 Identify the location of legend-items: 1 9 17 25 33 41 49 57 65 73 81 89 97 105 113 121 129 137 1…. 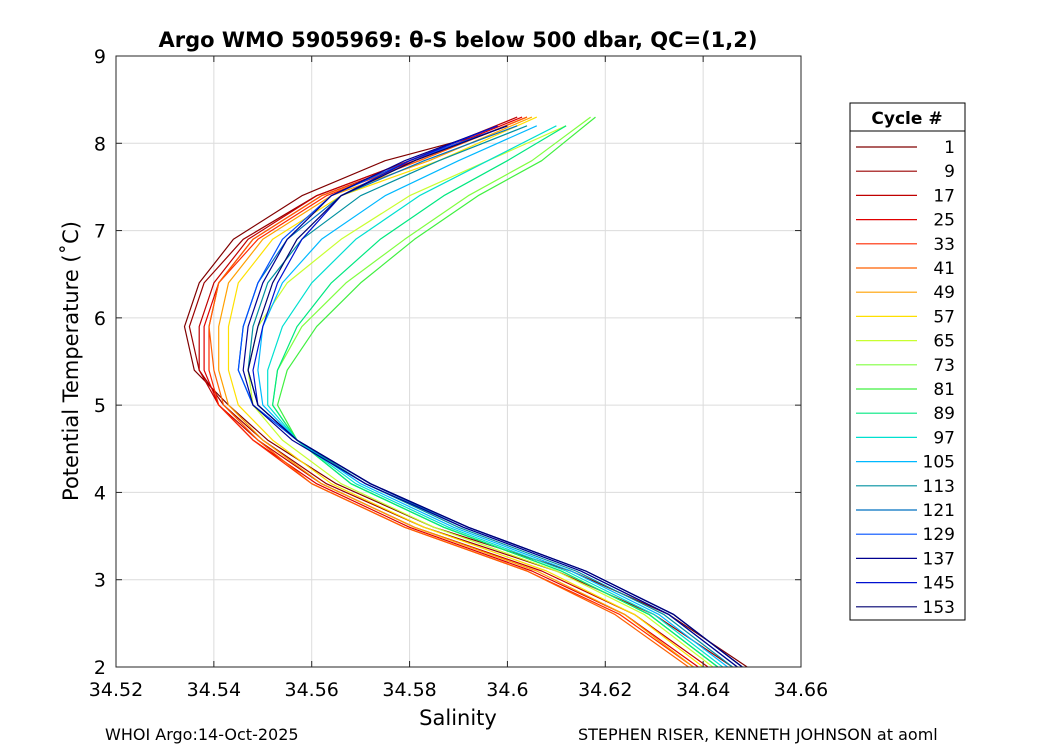
(905, 378).